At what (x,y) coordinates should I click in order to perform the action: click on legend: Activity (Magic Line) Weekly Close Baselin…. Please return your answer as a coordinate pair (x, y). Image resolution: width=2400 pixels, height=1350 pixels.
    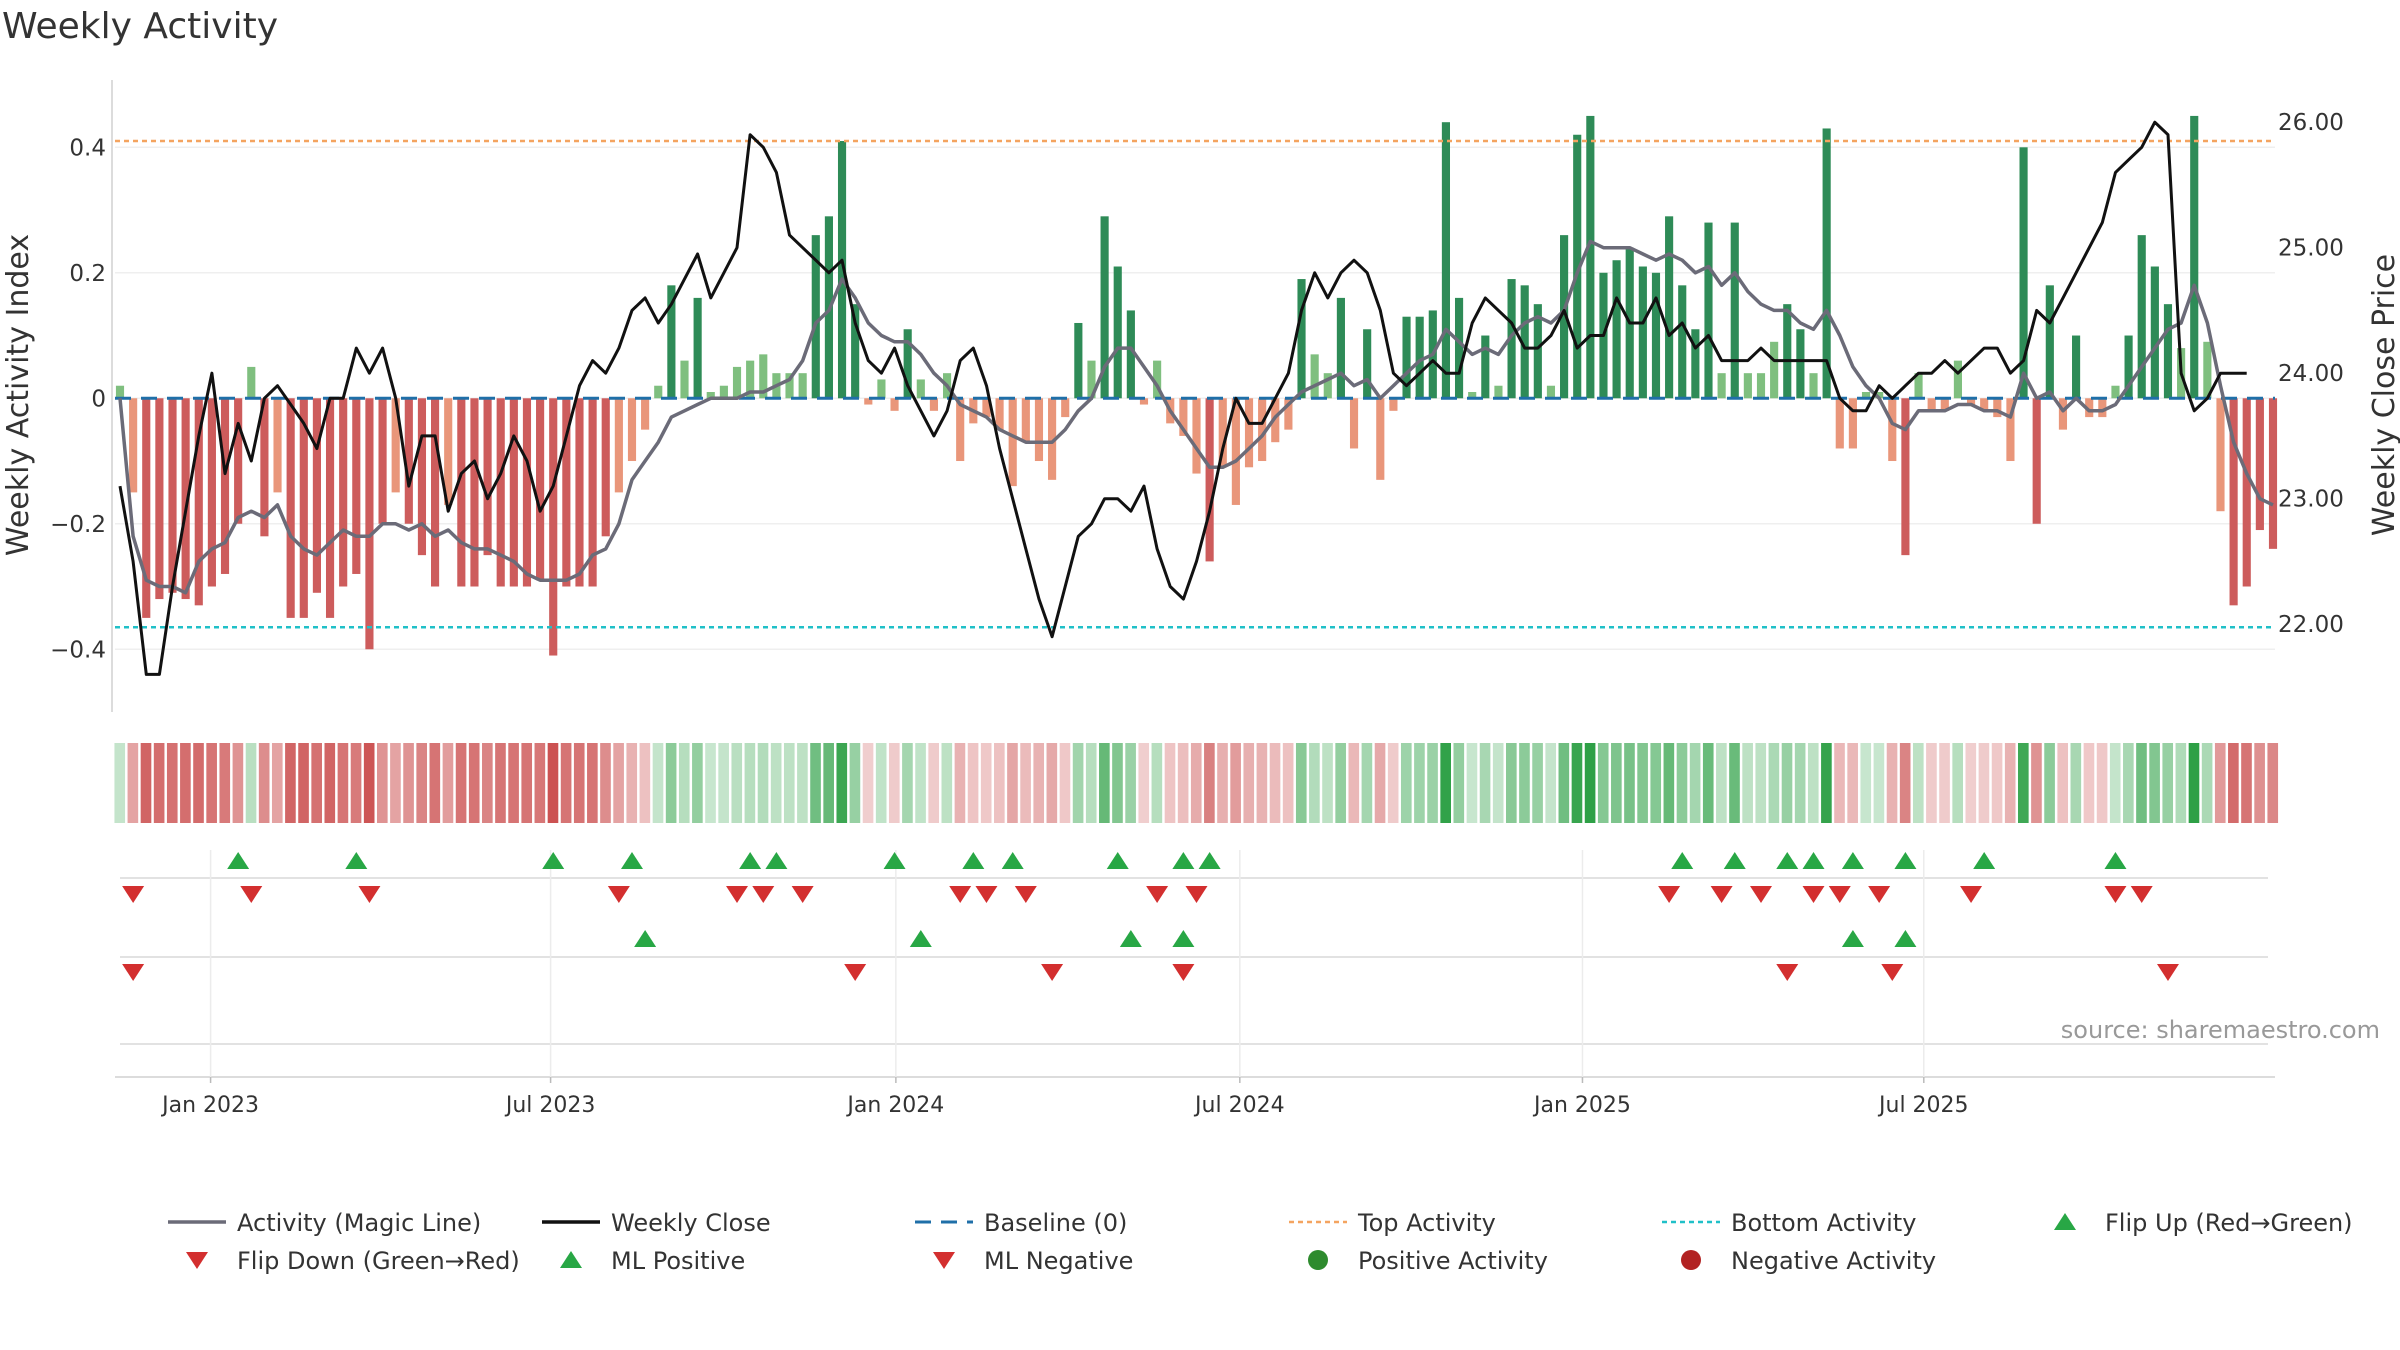
    Looking at the image, I should click on (1260, 1242).